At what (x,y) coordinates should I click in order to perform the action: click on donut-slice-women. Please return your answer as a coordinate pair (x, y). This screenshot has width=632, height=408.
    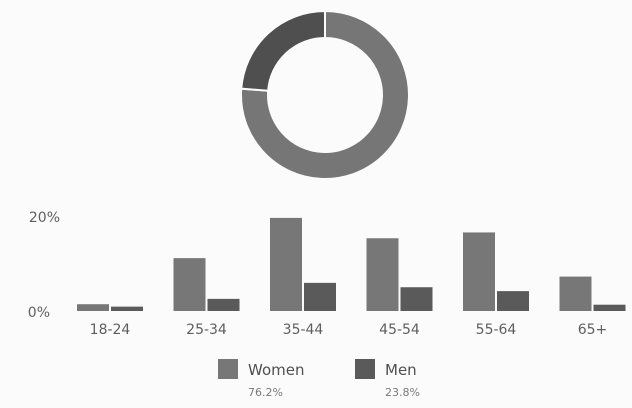
    Looking at the image, I should click on (325, 94).